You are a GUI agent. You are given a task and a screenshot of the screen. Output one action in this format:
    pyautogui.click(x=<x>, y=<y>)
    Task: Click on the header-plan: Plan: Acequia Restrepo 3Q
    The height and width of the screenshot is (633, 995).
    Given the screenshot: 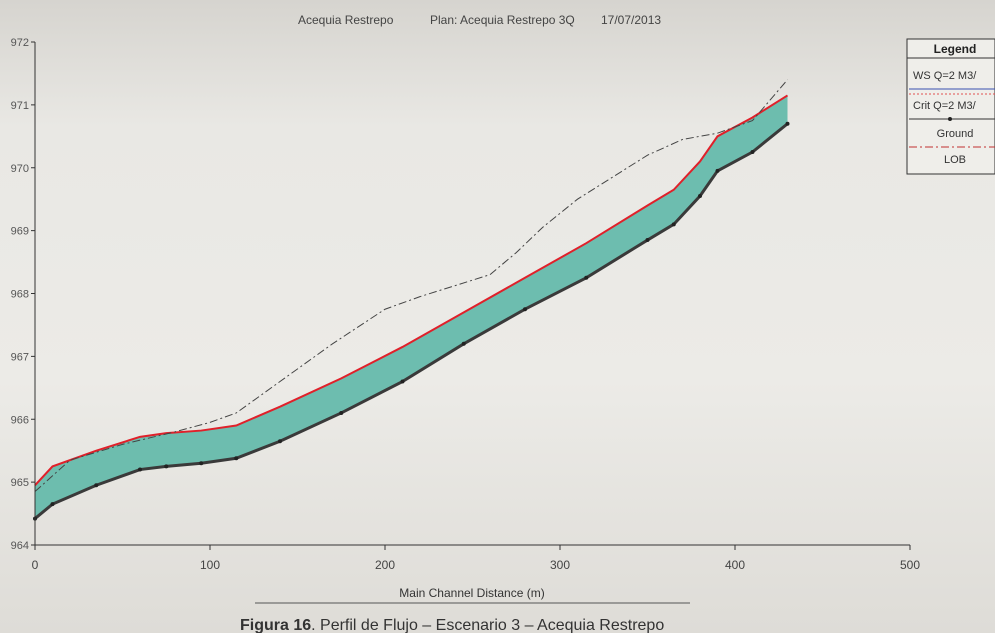 What is the action you would take?
    pyautogui.click(x=502, y=20)
    